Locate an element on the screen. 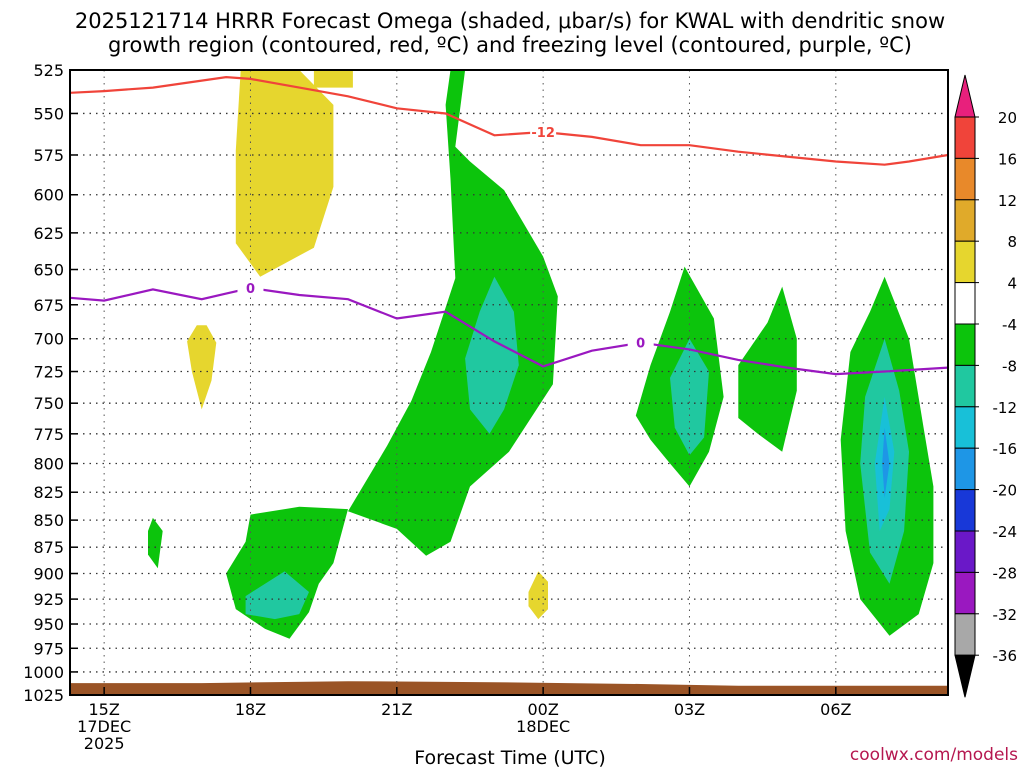  y-tick-label-725: 725 is located at coordinates (48, 372).